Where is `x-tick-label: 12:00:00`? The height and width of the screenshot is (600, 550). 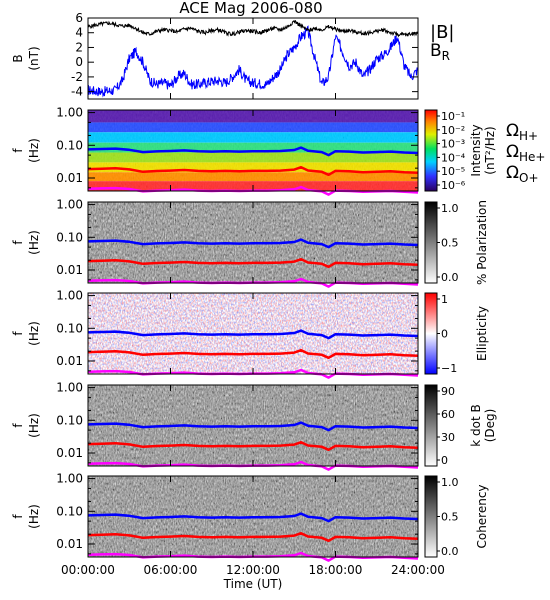 x-tick-label: 12:00:00 is located at coordinates (253, 570).